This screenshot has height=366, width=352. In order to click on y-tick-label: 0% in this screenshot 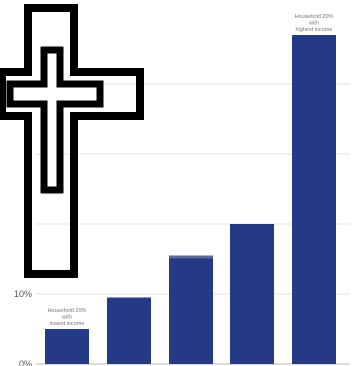, I will do `click(25, 362)`.